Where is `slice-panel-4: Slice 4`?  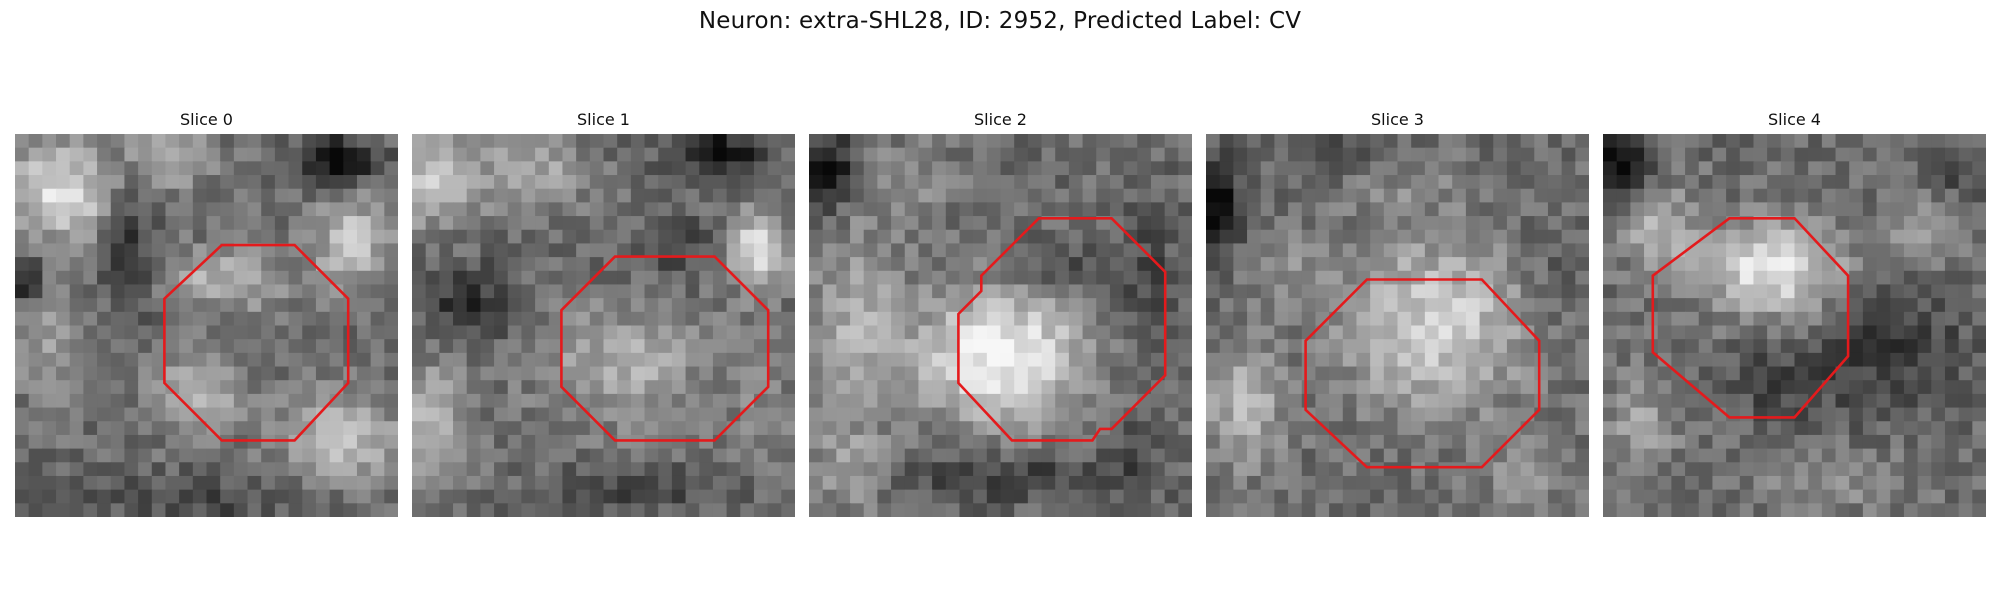 slice-panel-4: Slice 4 is located at coordinates (1794, 312).